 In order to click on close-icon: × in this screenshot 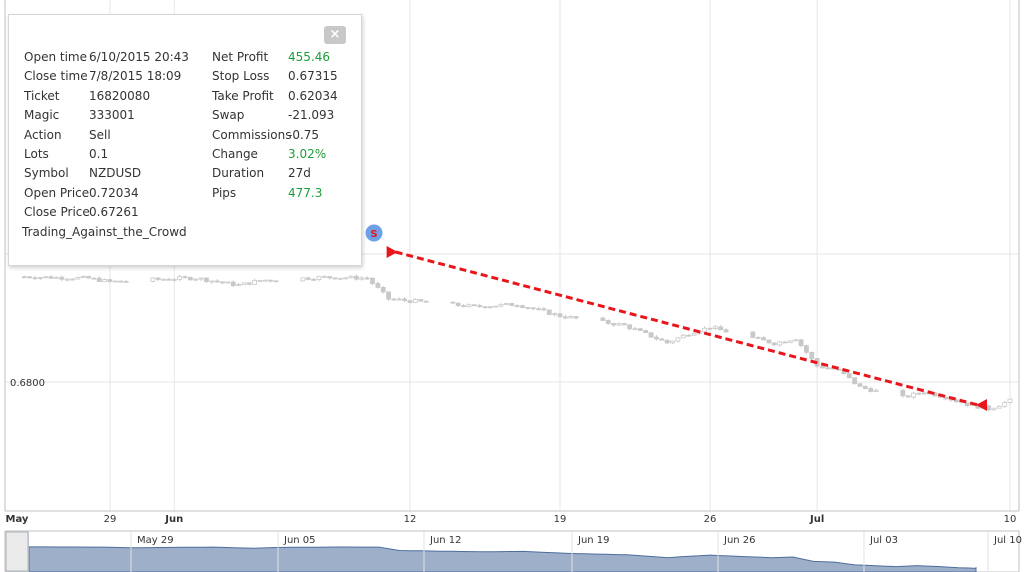, I will do `click(335, 35)`.